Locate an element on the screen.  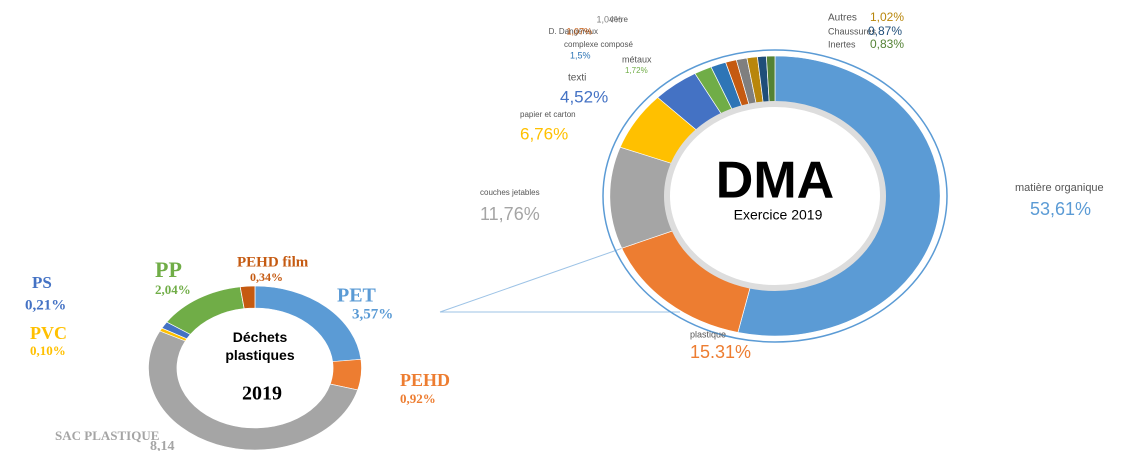
chart-subtitle: Exercice 2019 is located at coordinates (778, 215).